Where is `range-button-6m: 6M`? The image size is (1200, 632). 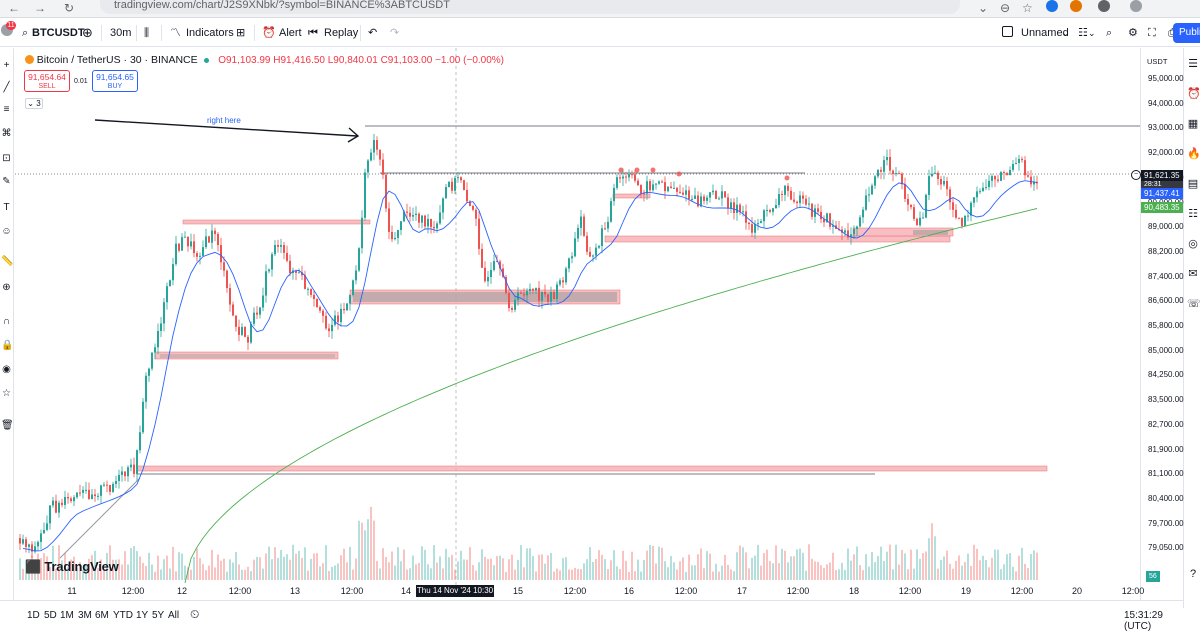 range-button-6m: 6M is located at coordinates (102, 615).